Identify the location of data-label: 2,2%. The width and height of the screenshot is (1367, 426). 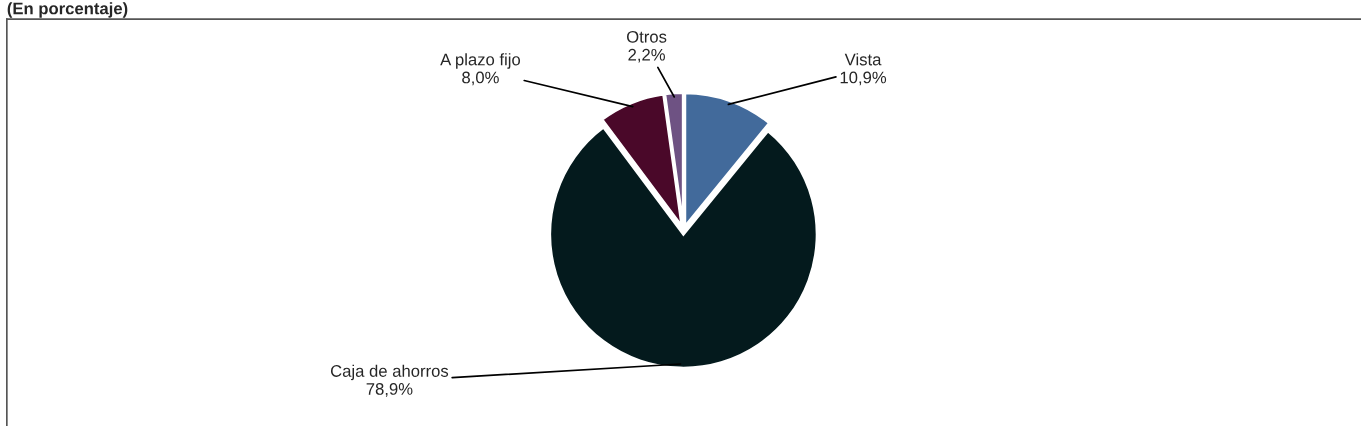
(646, 55).